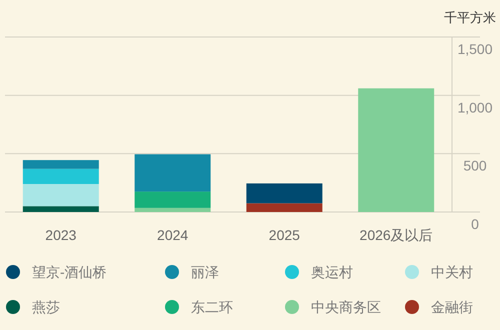 This screenshot has width=500, height=330. I want to click on legend-label: 奥运村, so click(332, 272).